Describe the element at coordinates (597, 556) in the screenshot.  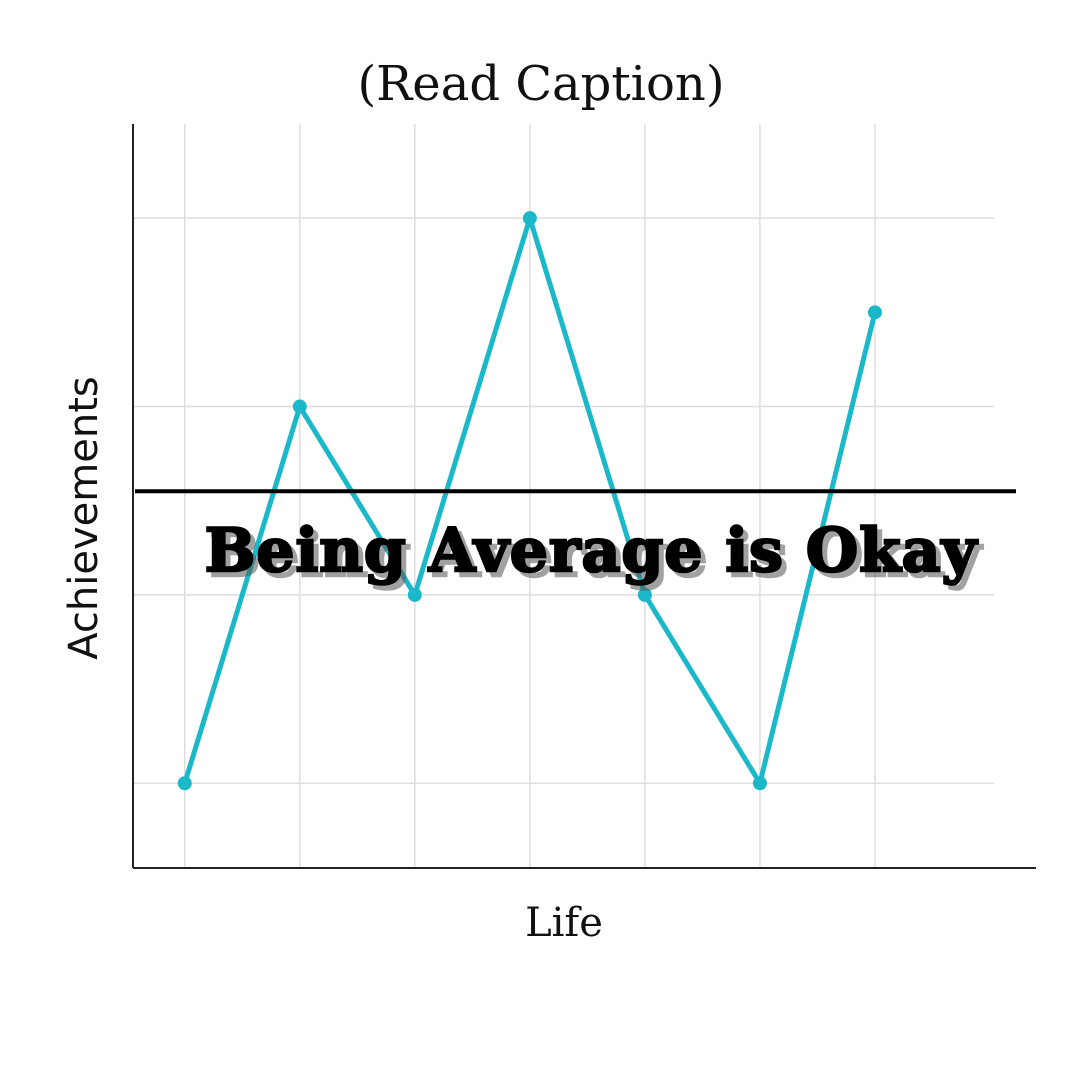
I see `annotation-shadow: Being Average is Okay` at that location.